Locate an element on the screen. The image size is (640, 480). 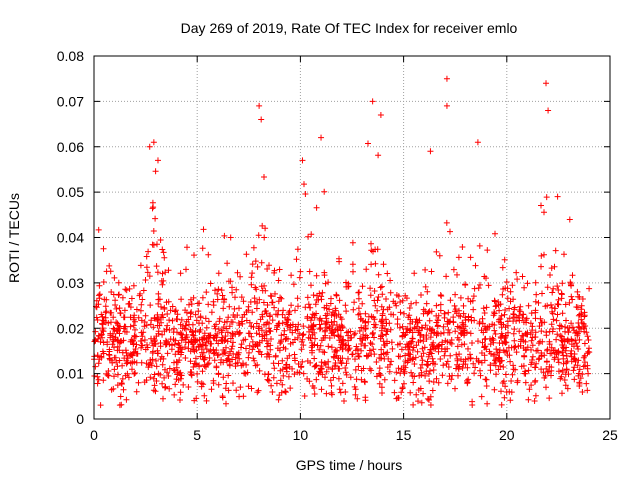
y-tick-label: 0.07 is located at coordinates (70, 101).